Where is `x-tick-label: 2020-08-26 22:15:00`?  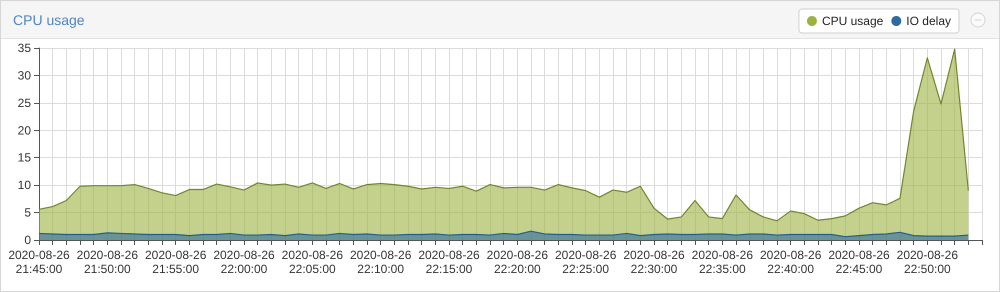 x-tick-label: 2020-08-26 22:15:00 is located at coordinates (449, 262).